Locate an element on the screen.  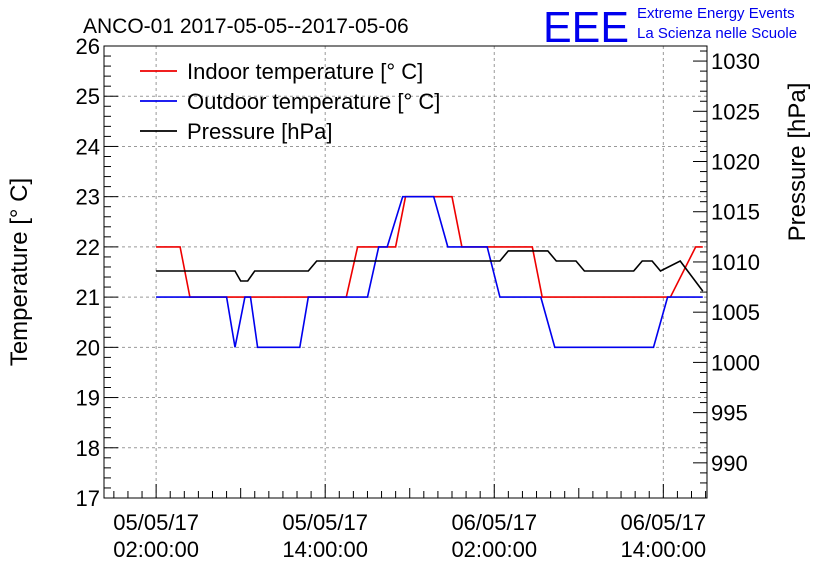
y-left-tick-label: 19 is located at coordinates (88, 398).